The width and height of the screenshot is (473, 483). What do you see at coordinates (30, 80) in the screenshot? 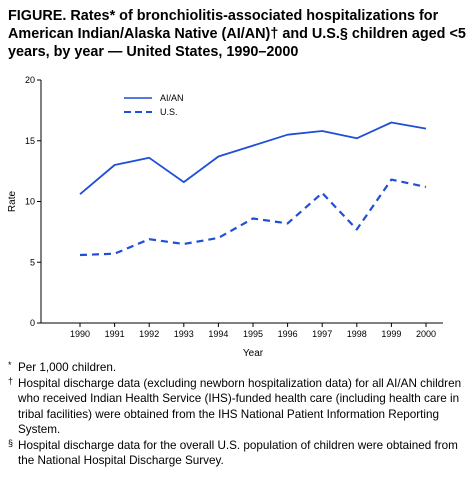
I see `y-tick-label: 20` at bounding box center [30, 80].